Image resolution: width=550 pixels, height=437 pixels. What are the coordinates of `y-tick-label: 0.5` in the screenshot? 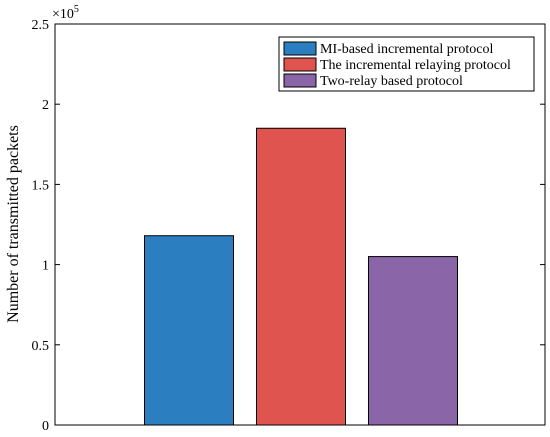 It's located at (41, 346).